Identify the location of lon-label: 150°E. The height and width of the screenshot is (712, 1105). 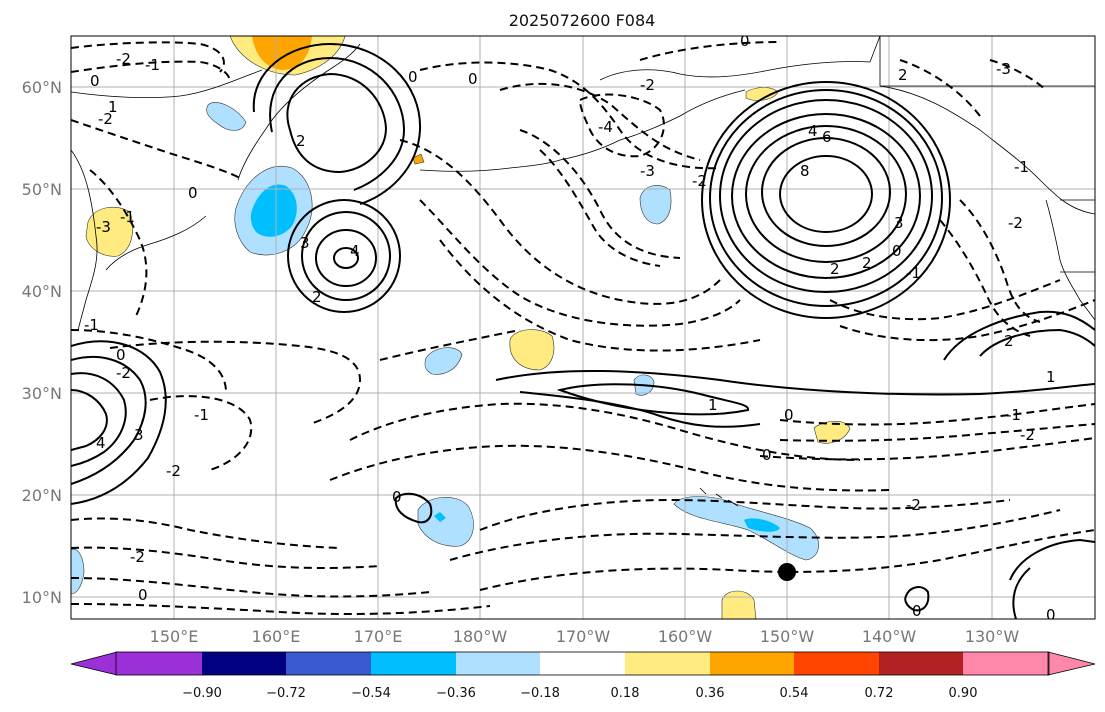
(174, 636).